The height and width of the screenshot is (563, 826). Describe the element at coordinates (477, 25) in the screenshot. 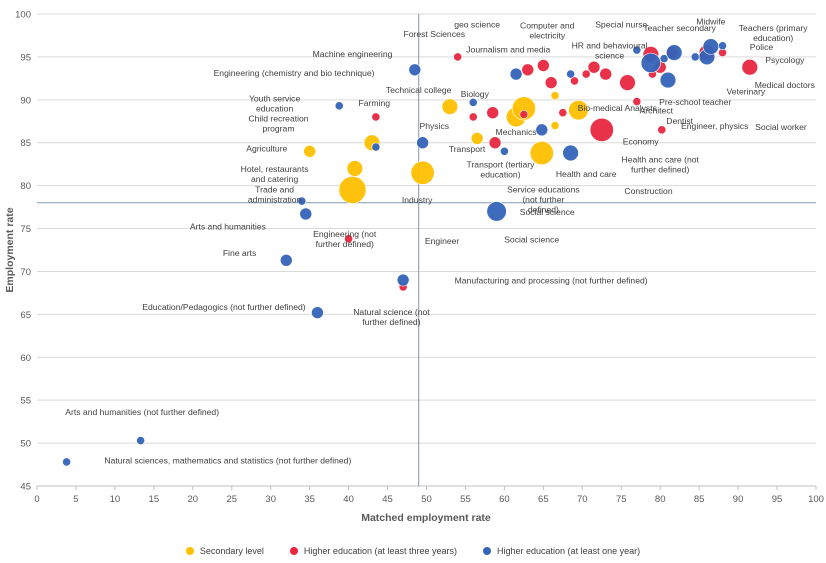

I see `data-label: geo science` at that location.